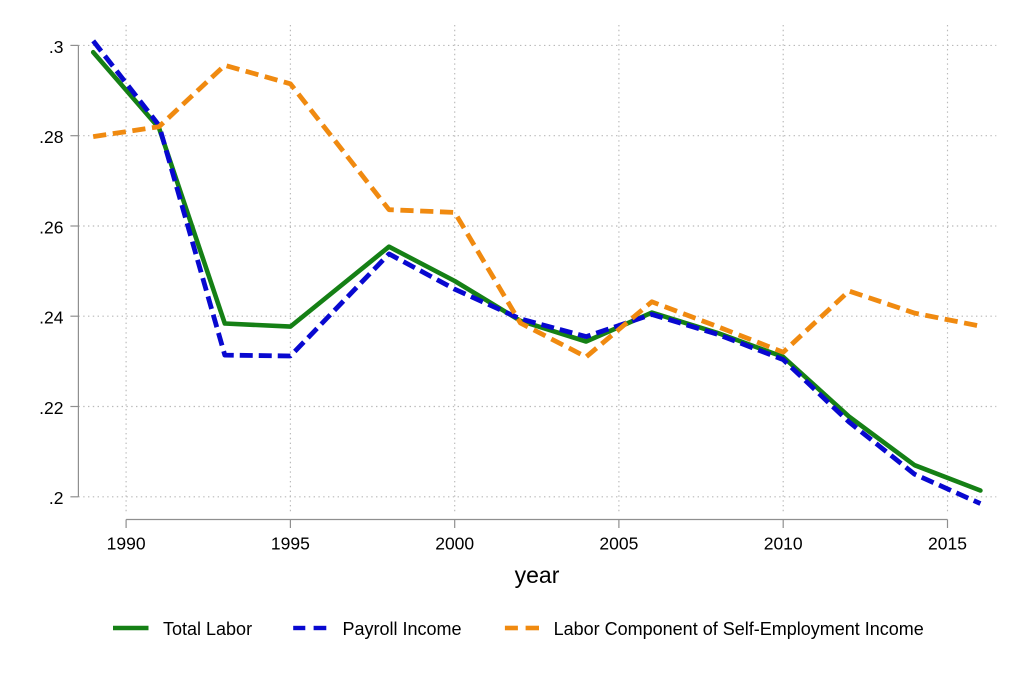  What do you see at coordinates (290, 544) in the screenshot?
I see `svg-text: 1995` at bounding box center [290, 544].